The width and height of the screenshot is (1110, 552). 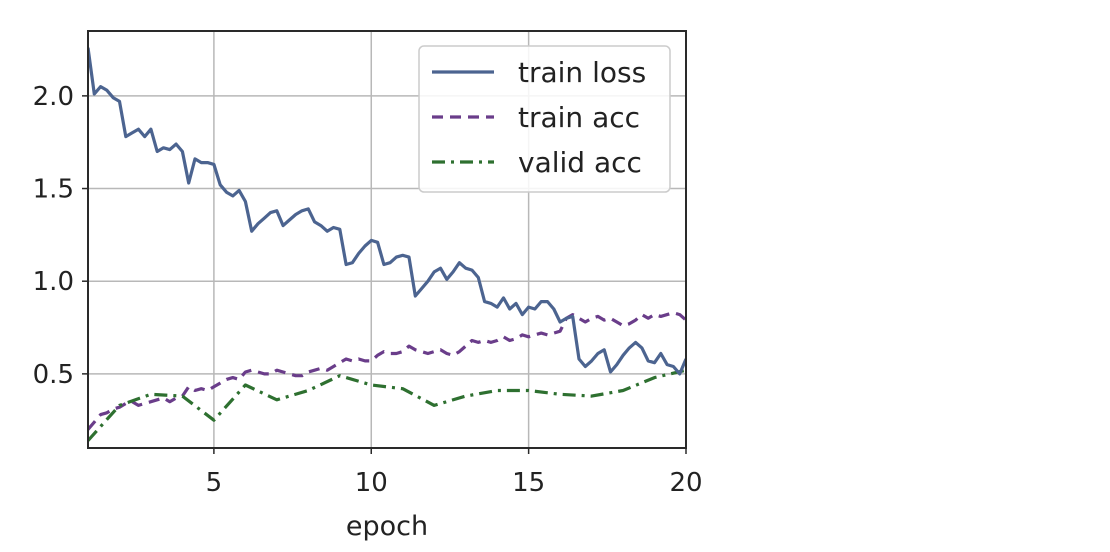 I want to click on series-line-train-acc, so click(x=387, y=371).